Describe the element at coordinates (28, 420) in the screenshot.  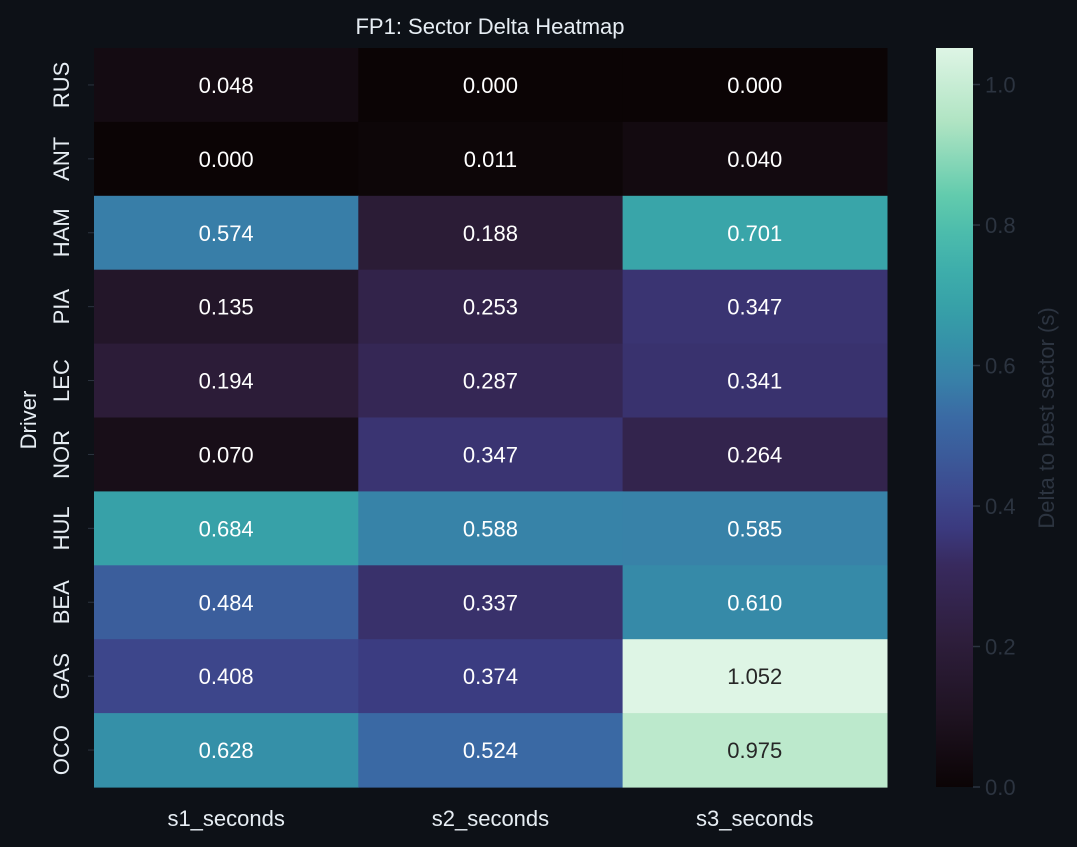
I see `y-axis-label: Driver` at that location.